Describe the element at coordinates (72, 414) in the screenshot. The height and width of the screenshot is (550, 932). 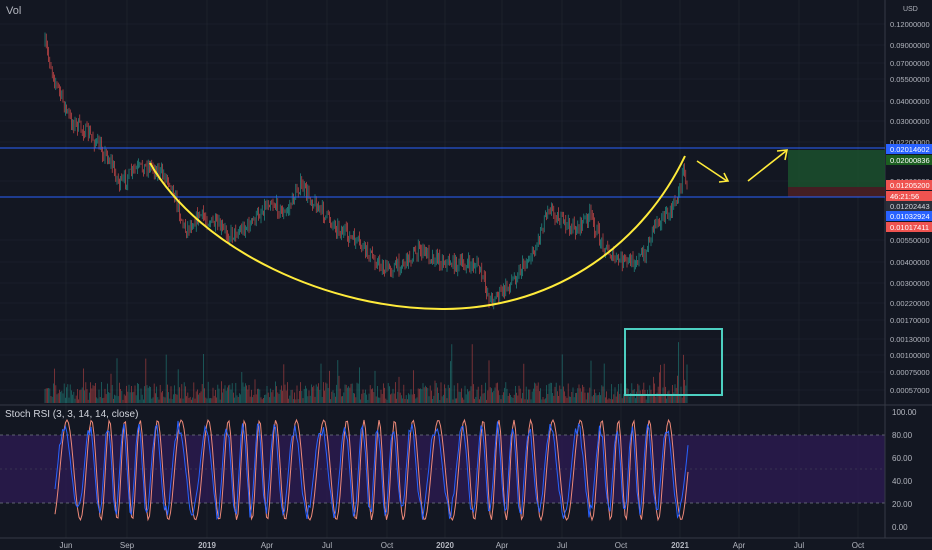
I see `stoch-rsi-label: Stoch RSI (3, 3, 14, 14, close)` at that location.